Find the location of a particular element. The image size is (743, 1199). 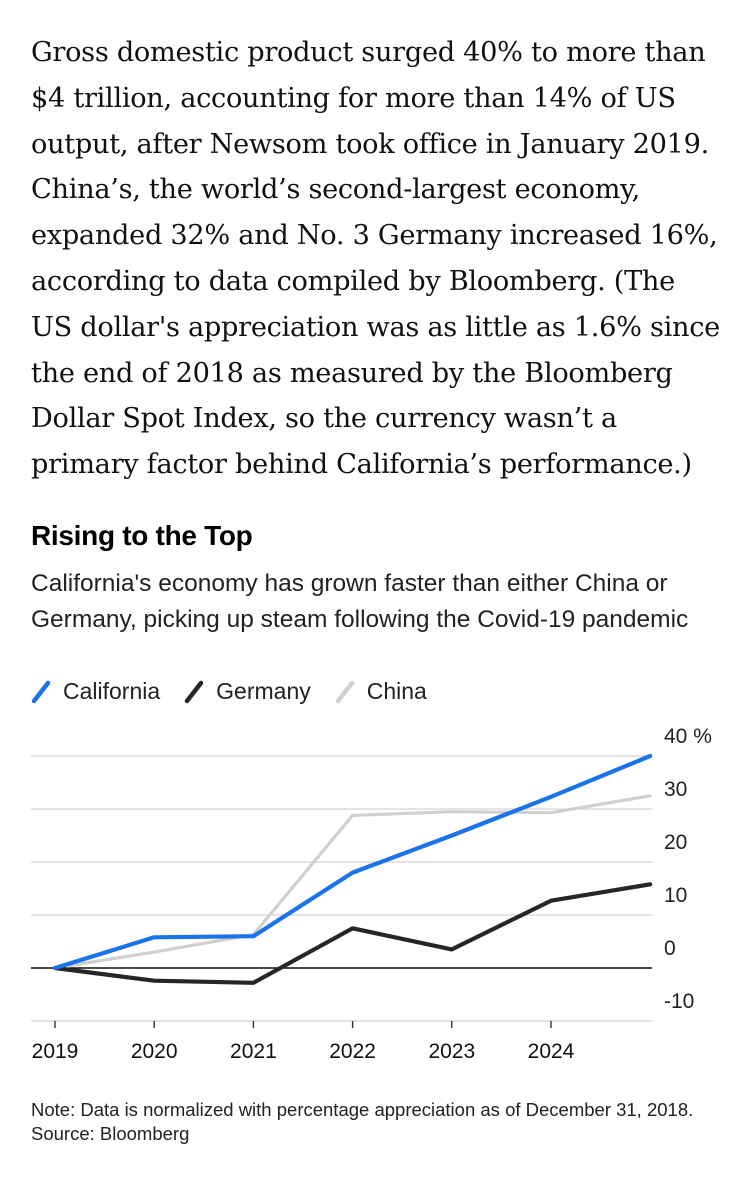

y-tick-label: 40 % is located at coordinates (688, 736).